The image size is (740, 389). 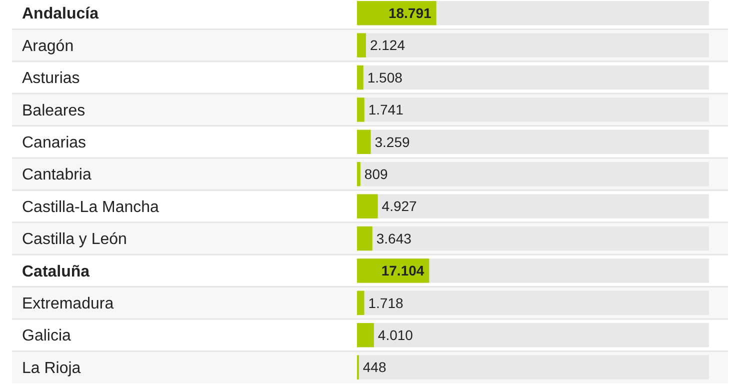 What do you see at coordinates (51, 79) in the screenshot?
I see `y-tick-label: Asturias` at bounding box center [51, 79].